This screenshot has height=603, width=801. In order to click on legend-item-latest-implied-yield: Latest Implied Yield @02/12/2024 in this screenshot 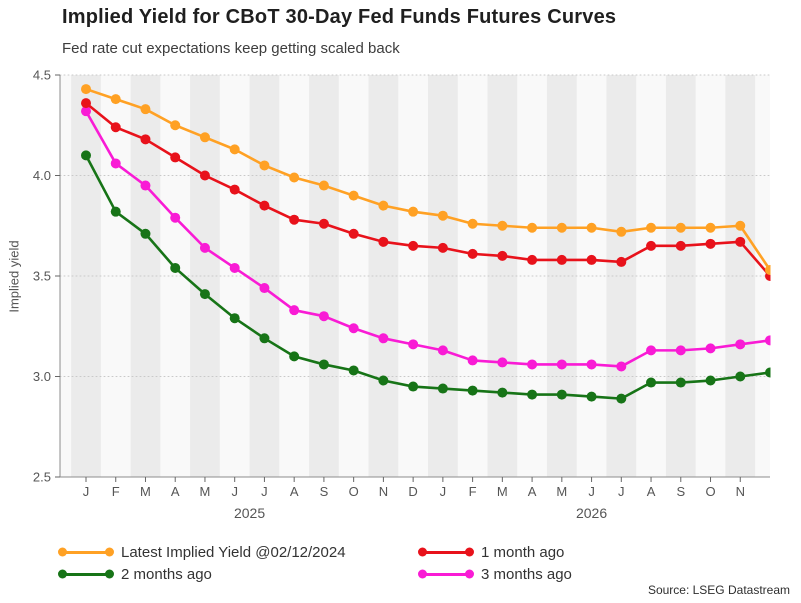, I will do `click(240, 552)`.